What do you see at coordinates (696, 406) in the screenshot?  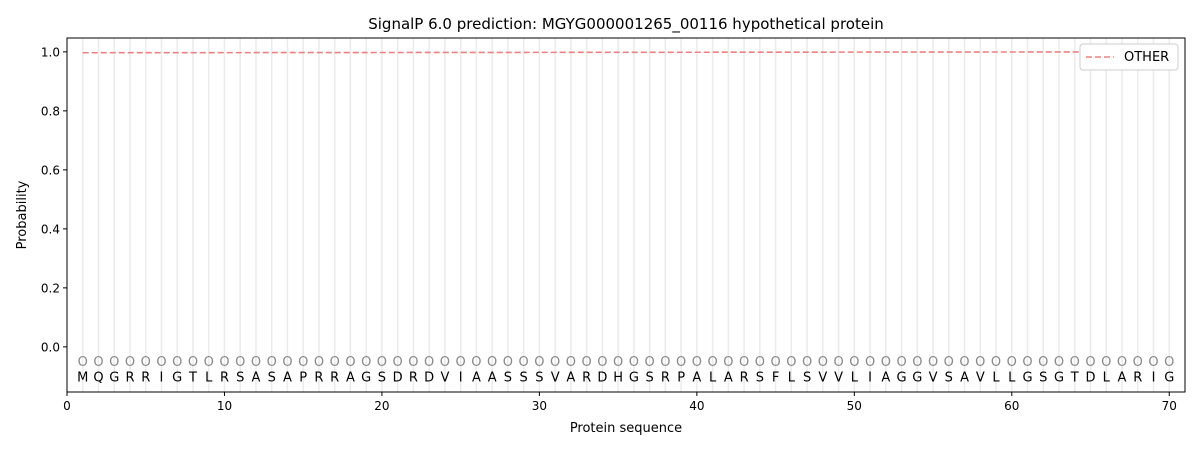 I see `x-tick-label: 40` at bounding box center [696, 406].